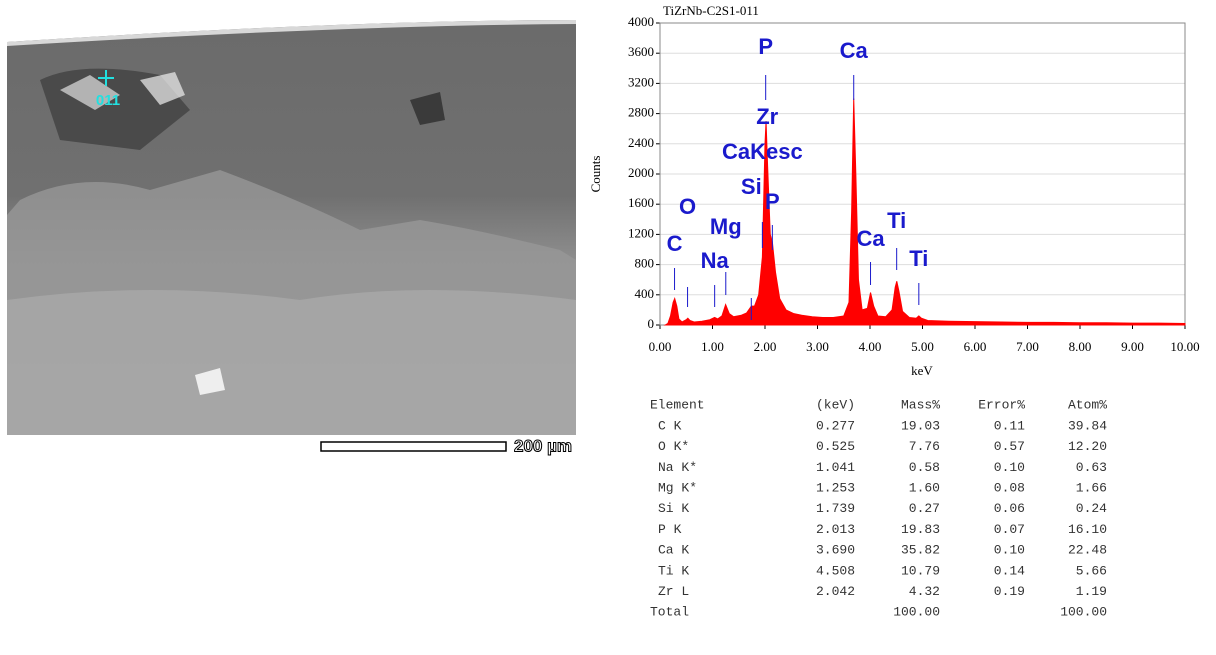 This screenshot has height=655, width=1216. What do you see at coordinates (924, 212) in the screenshot?
I see `spectrum` at bounding box center [924, 212].